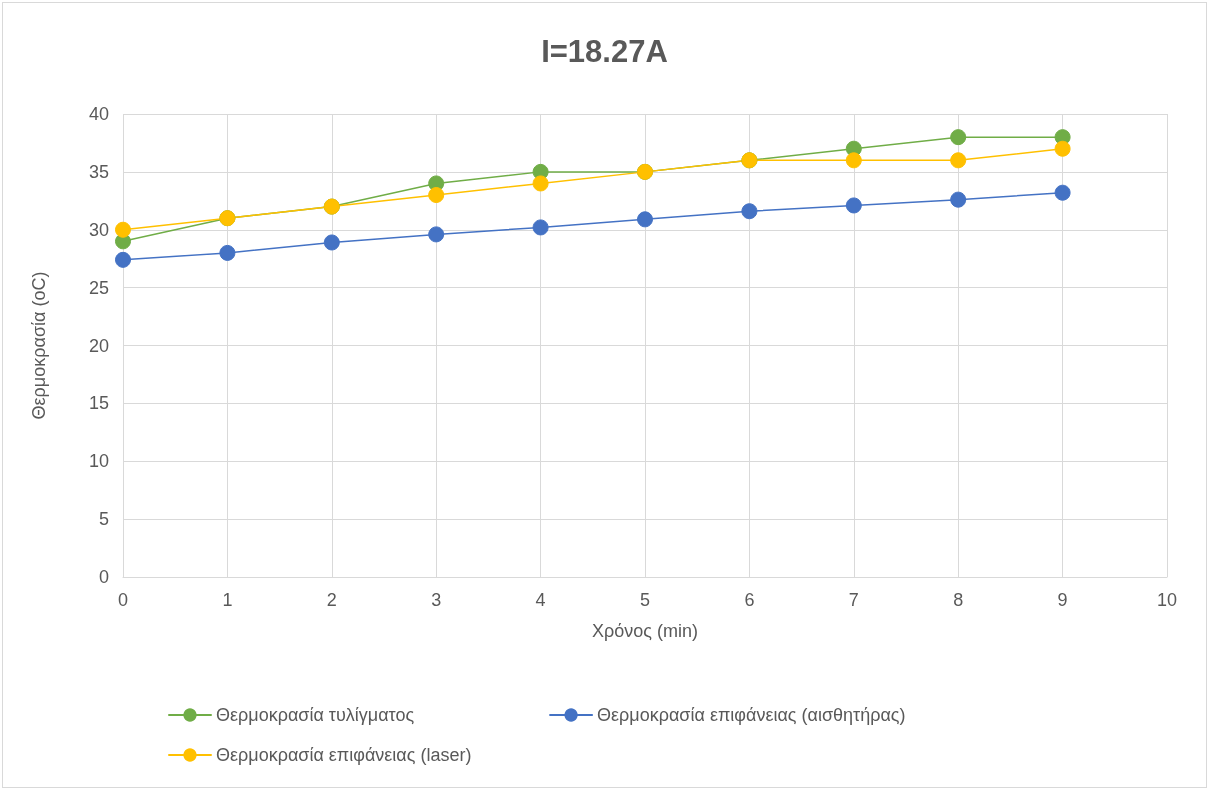  What do you see at coordinates (98, 114) in the screenshot?
I see `y-tick-label: 40` at bounding box center [98, 114].